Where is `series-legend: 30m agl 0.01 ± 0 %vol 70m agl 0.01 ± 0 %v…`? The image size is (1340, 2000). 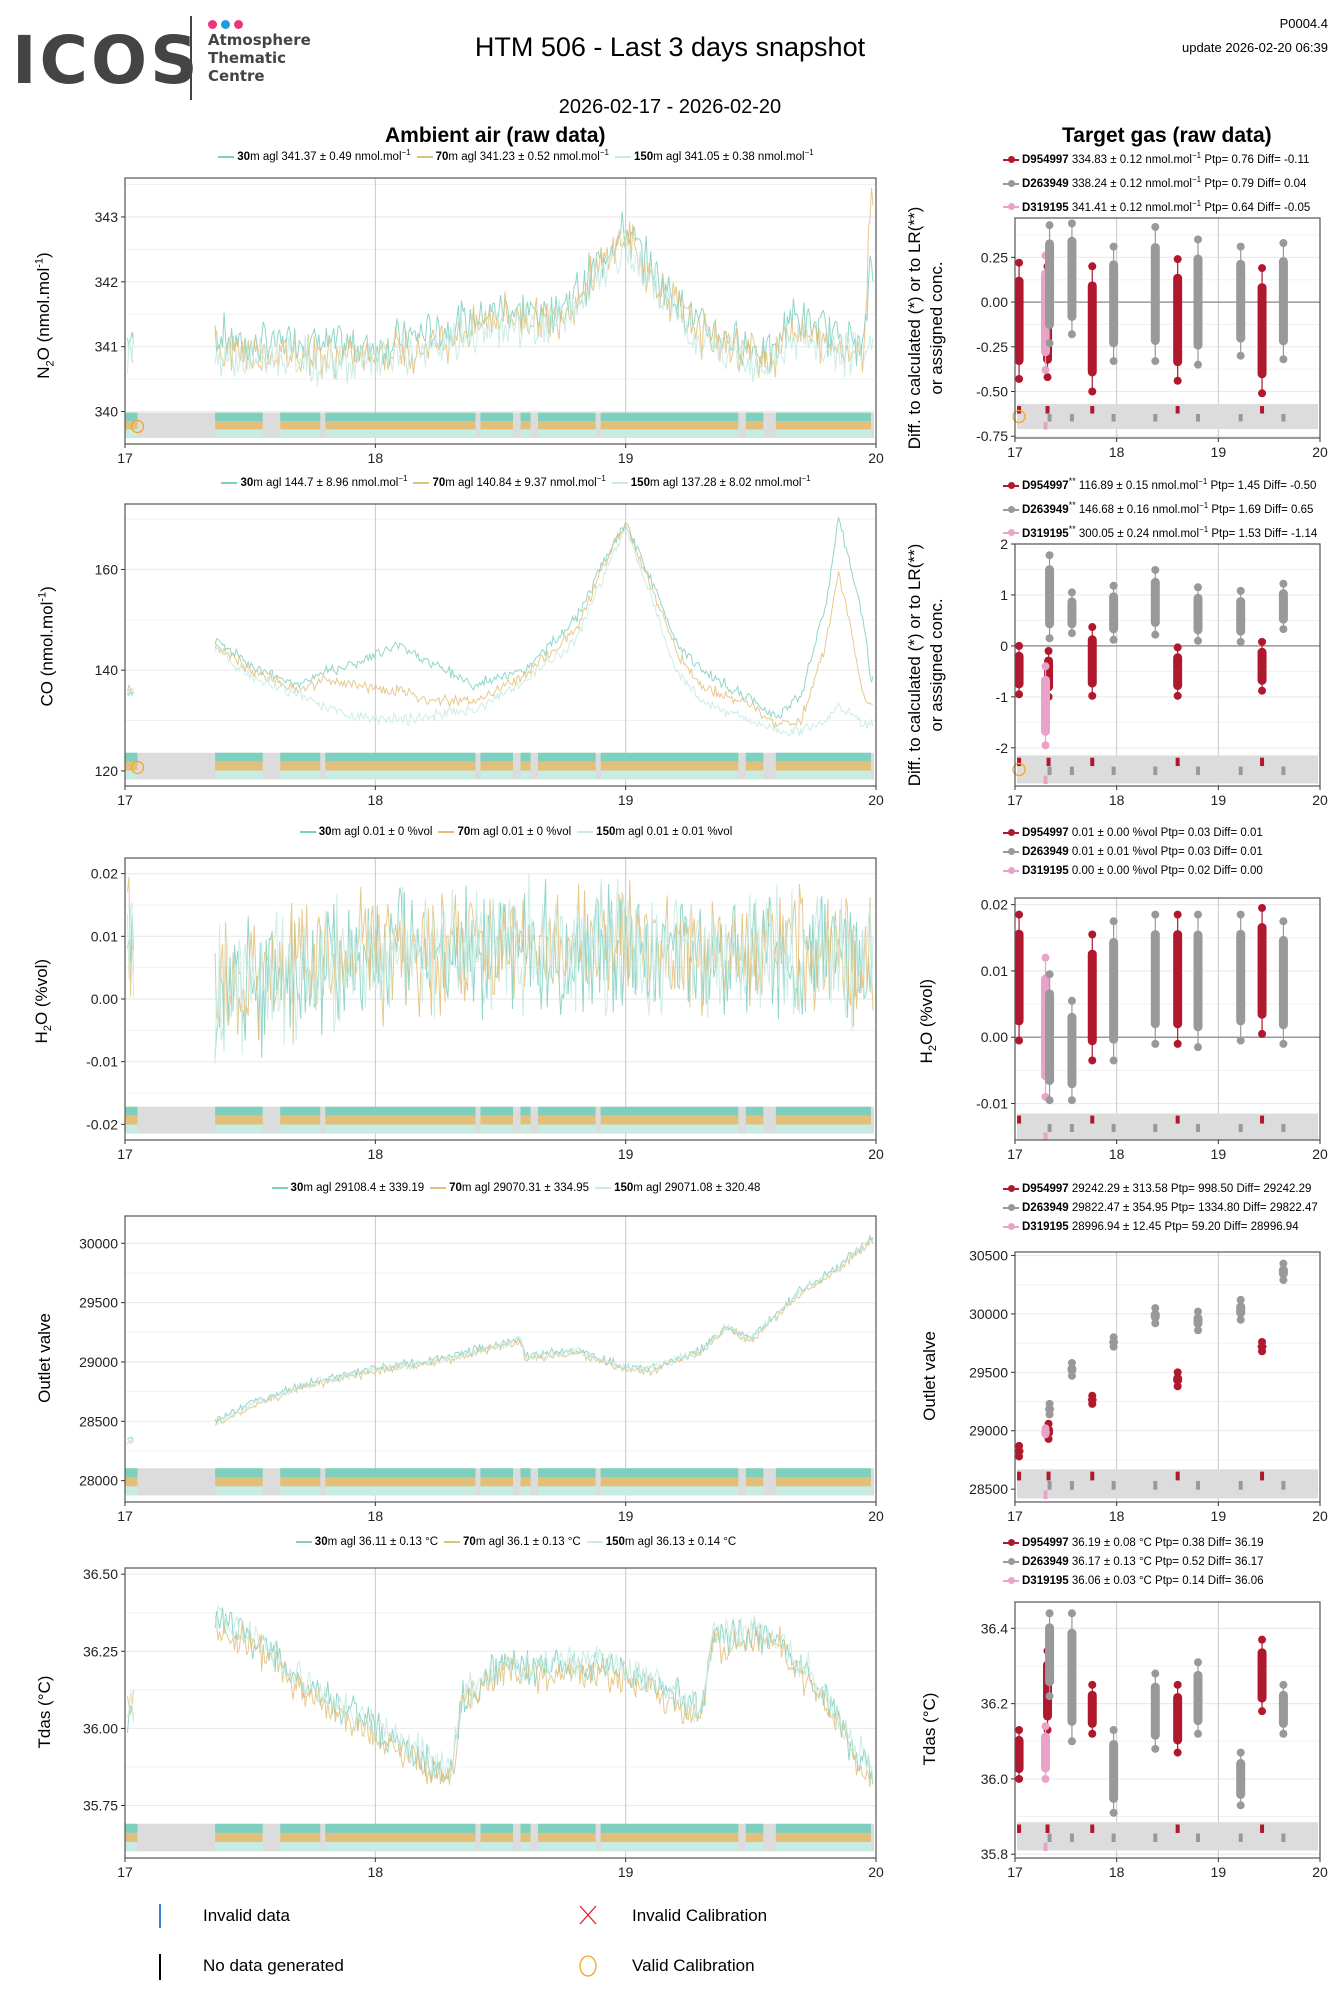
series-legend: 30m agl 0.01 ± 0 %vol 70m agl 0.01 ± 0 %v… is located at coordinates (448, 832).